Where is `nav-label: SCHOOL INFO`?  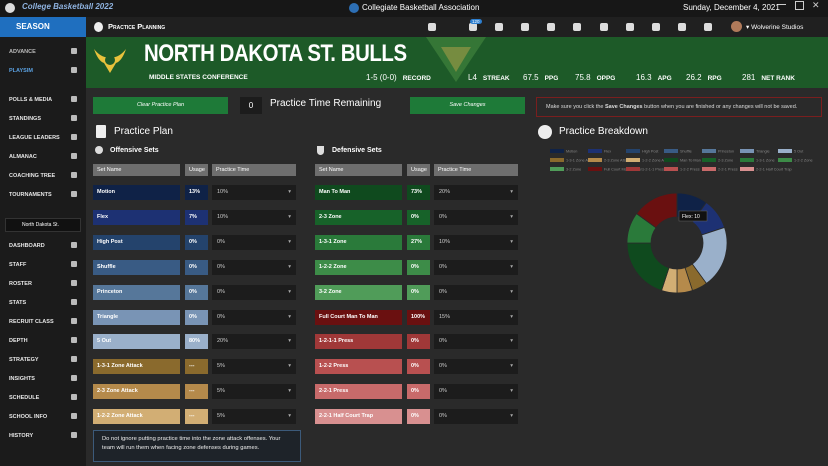 nav-label: SCHOOL INFO is located at coordinates (28, 417).